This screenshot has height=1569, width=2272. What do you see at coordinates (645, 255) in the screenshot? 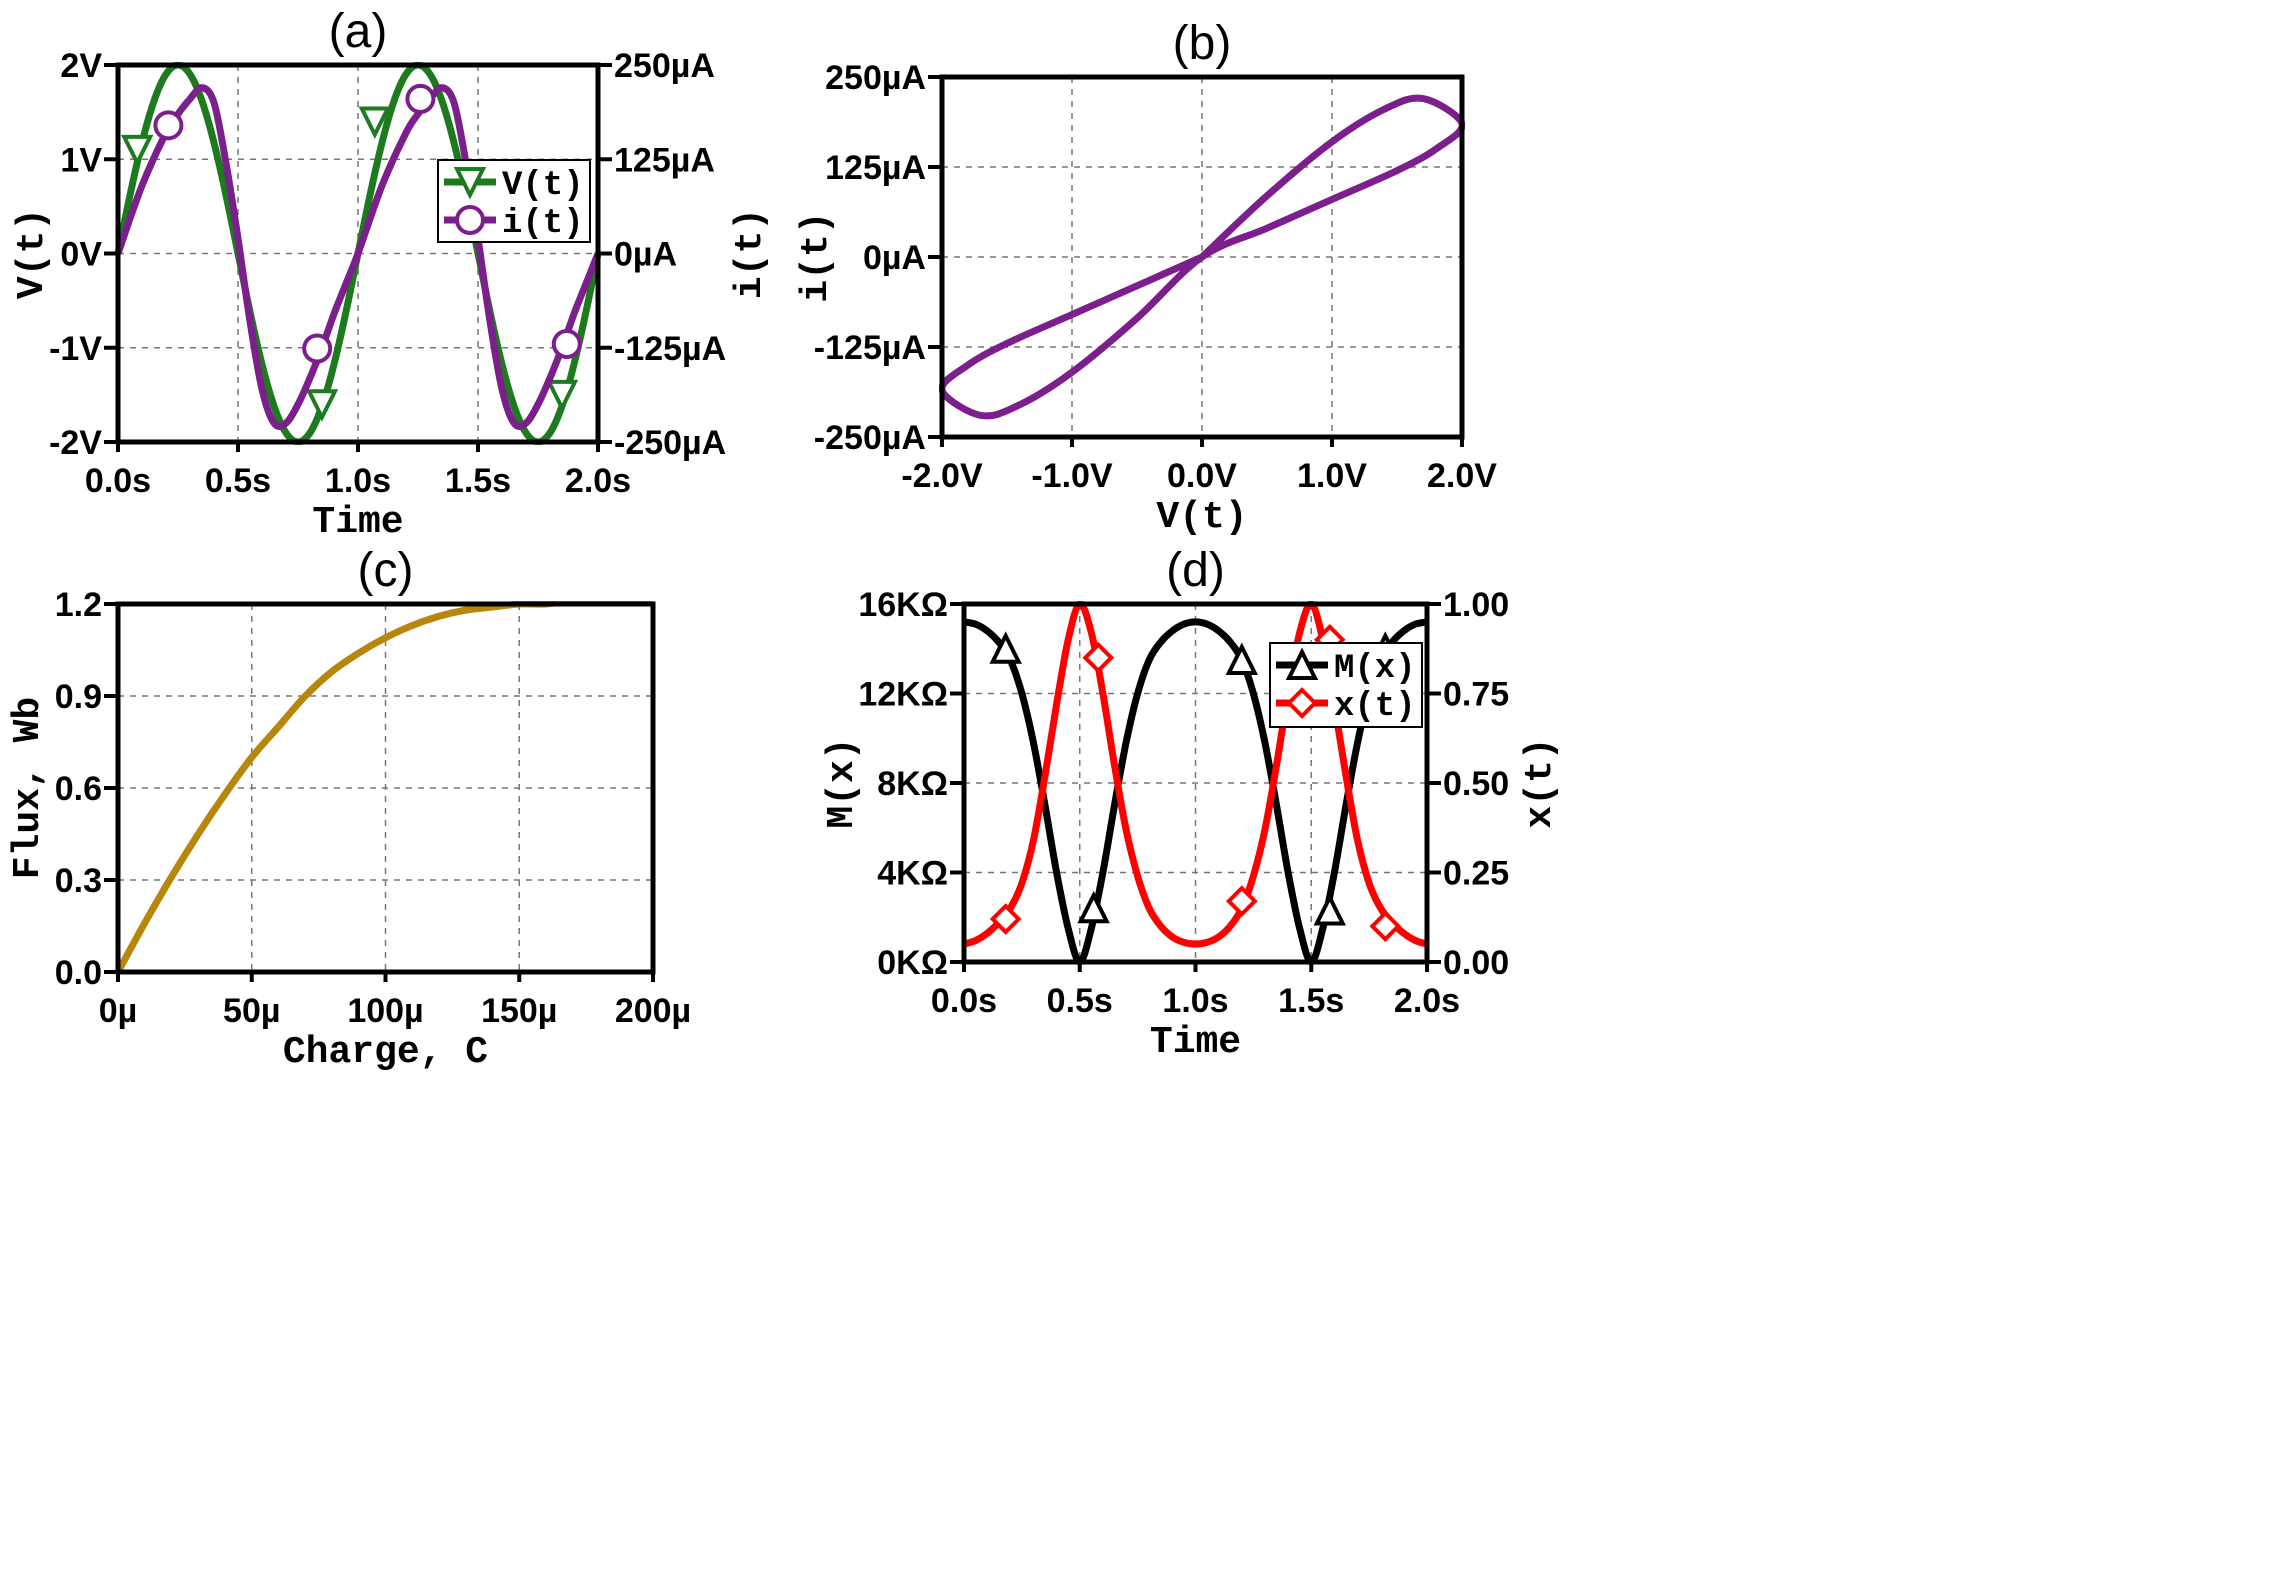
I see `y-tick-label-right: 0µA` at bounding box center [645, 255].